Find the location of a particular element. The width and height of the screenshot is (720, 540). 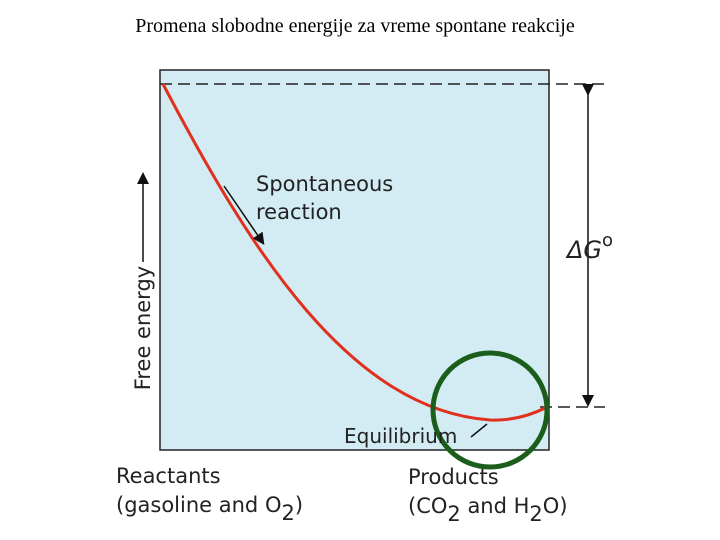

y-axis-label: Free energy is located at coordinates (143, 328).